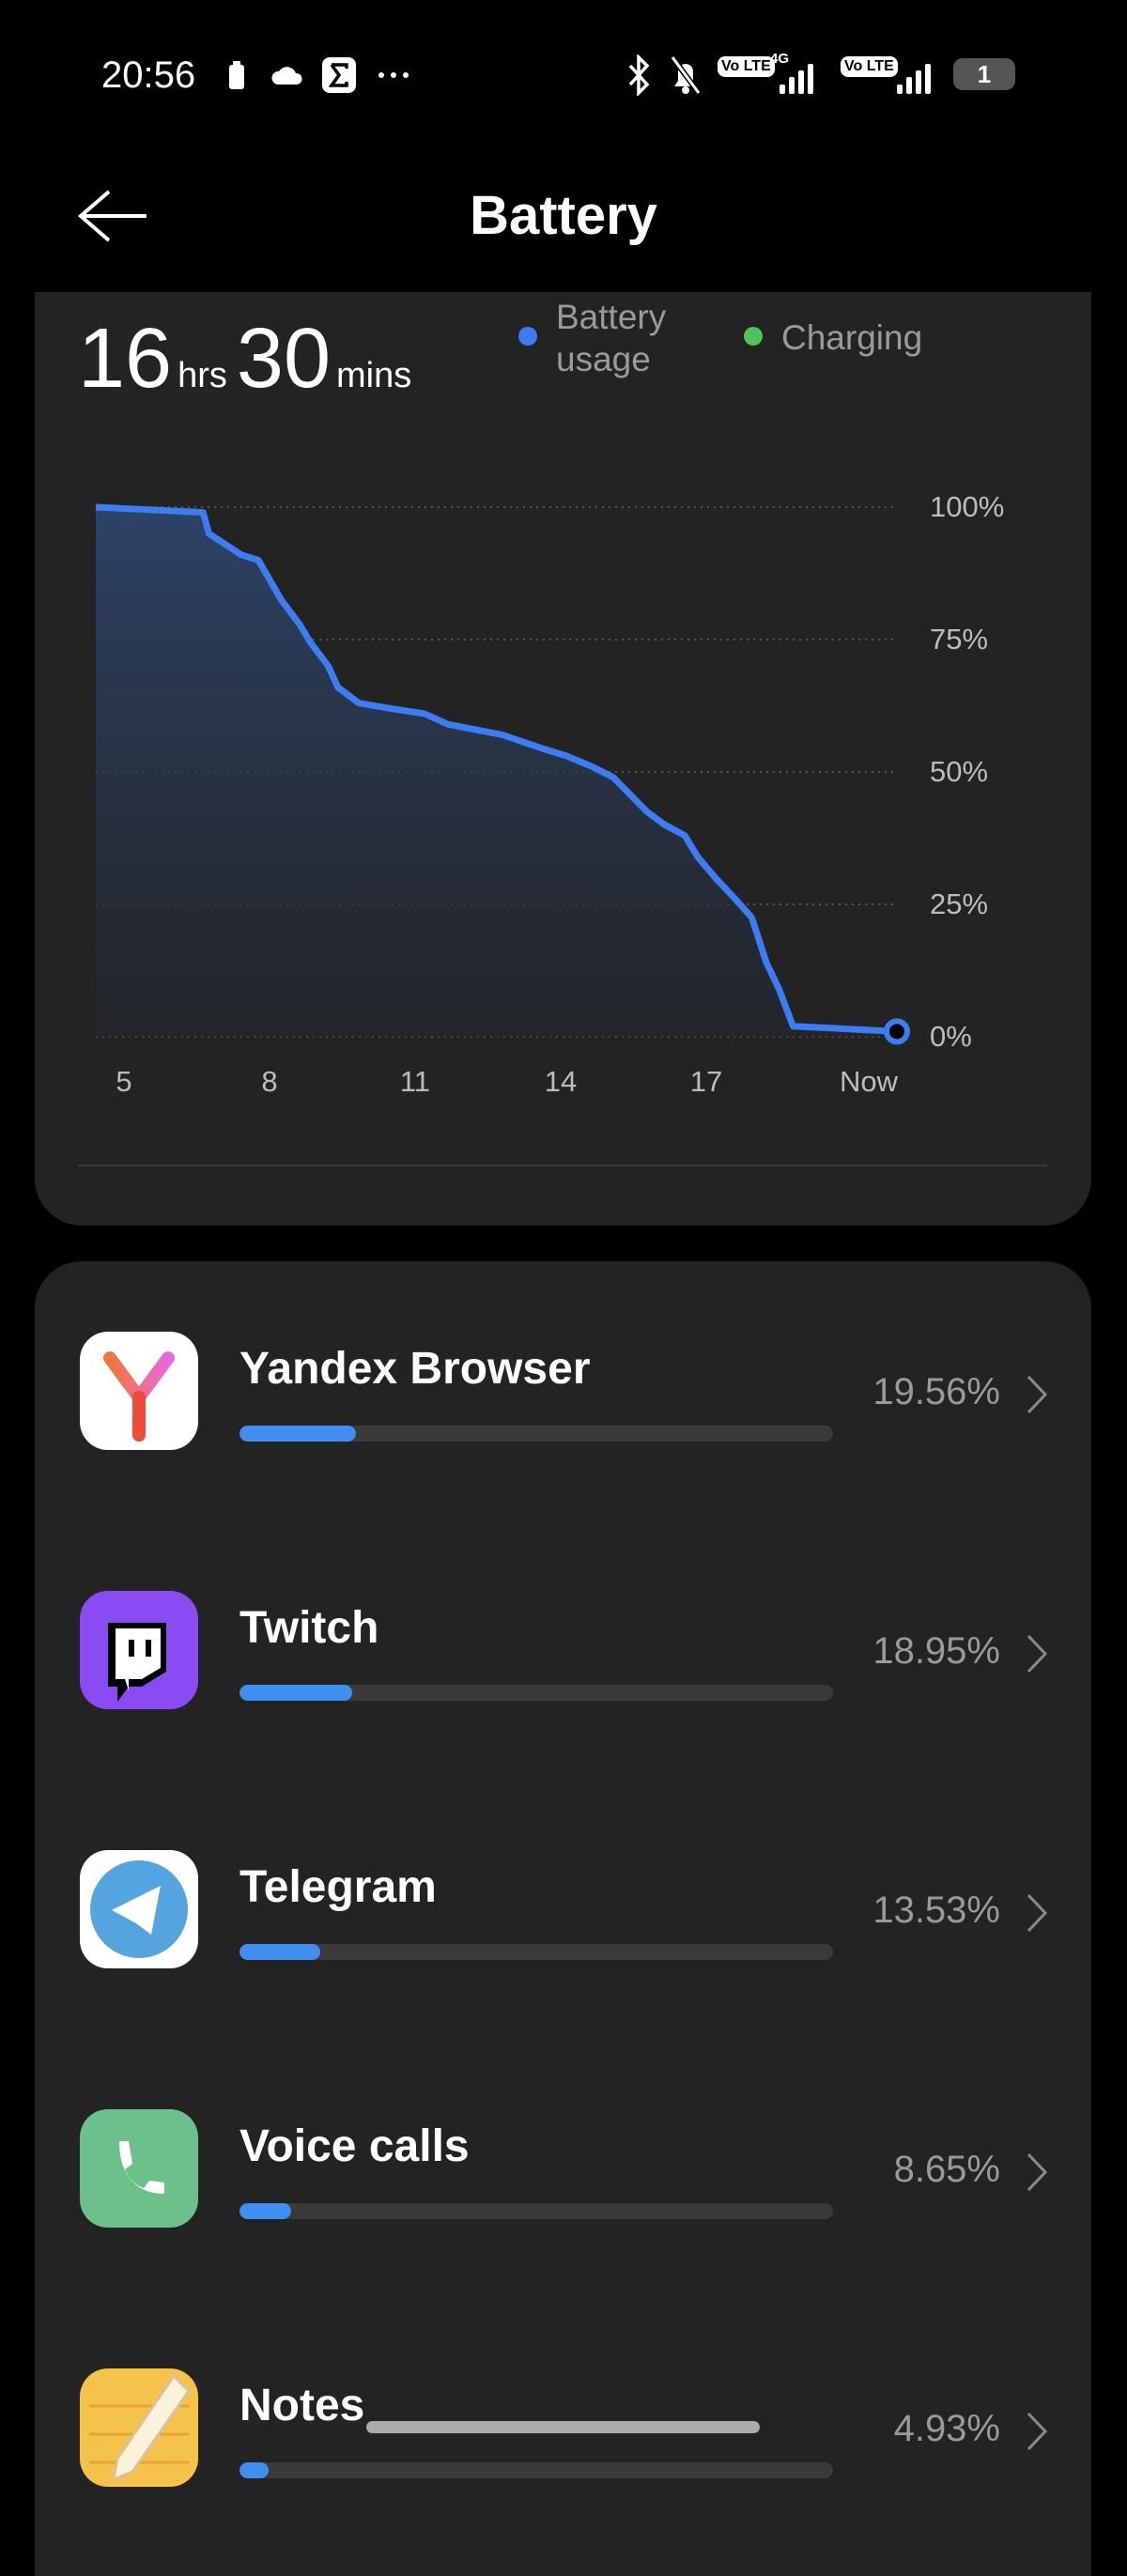  What do you see at coordinates (113, 216) in the screenshot?
I see `arrow-left-icon` at bounding box center [113, 216].